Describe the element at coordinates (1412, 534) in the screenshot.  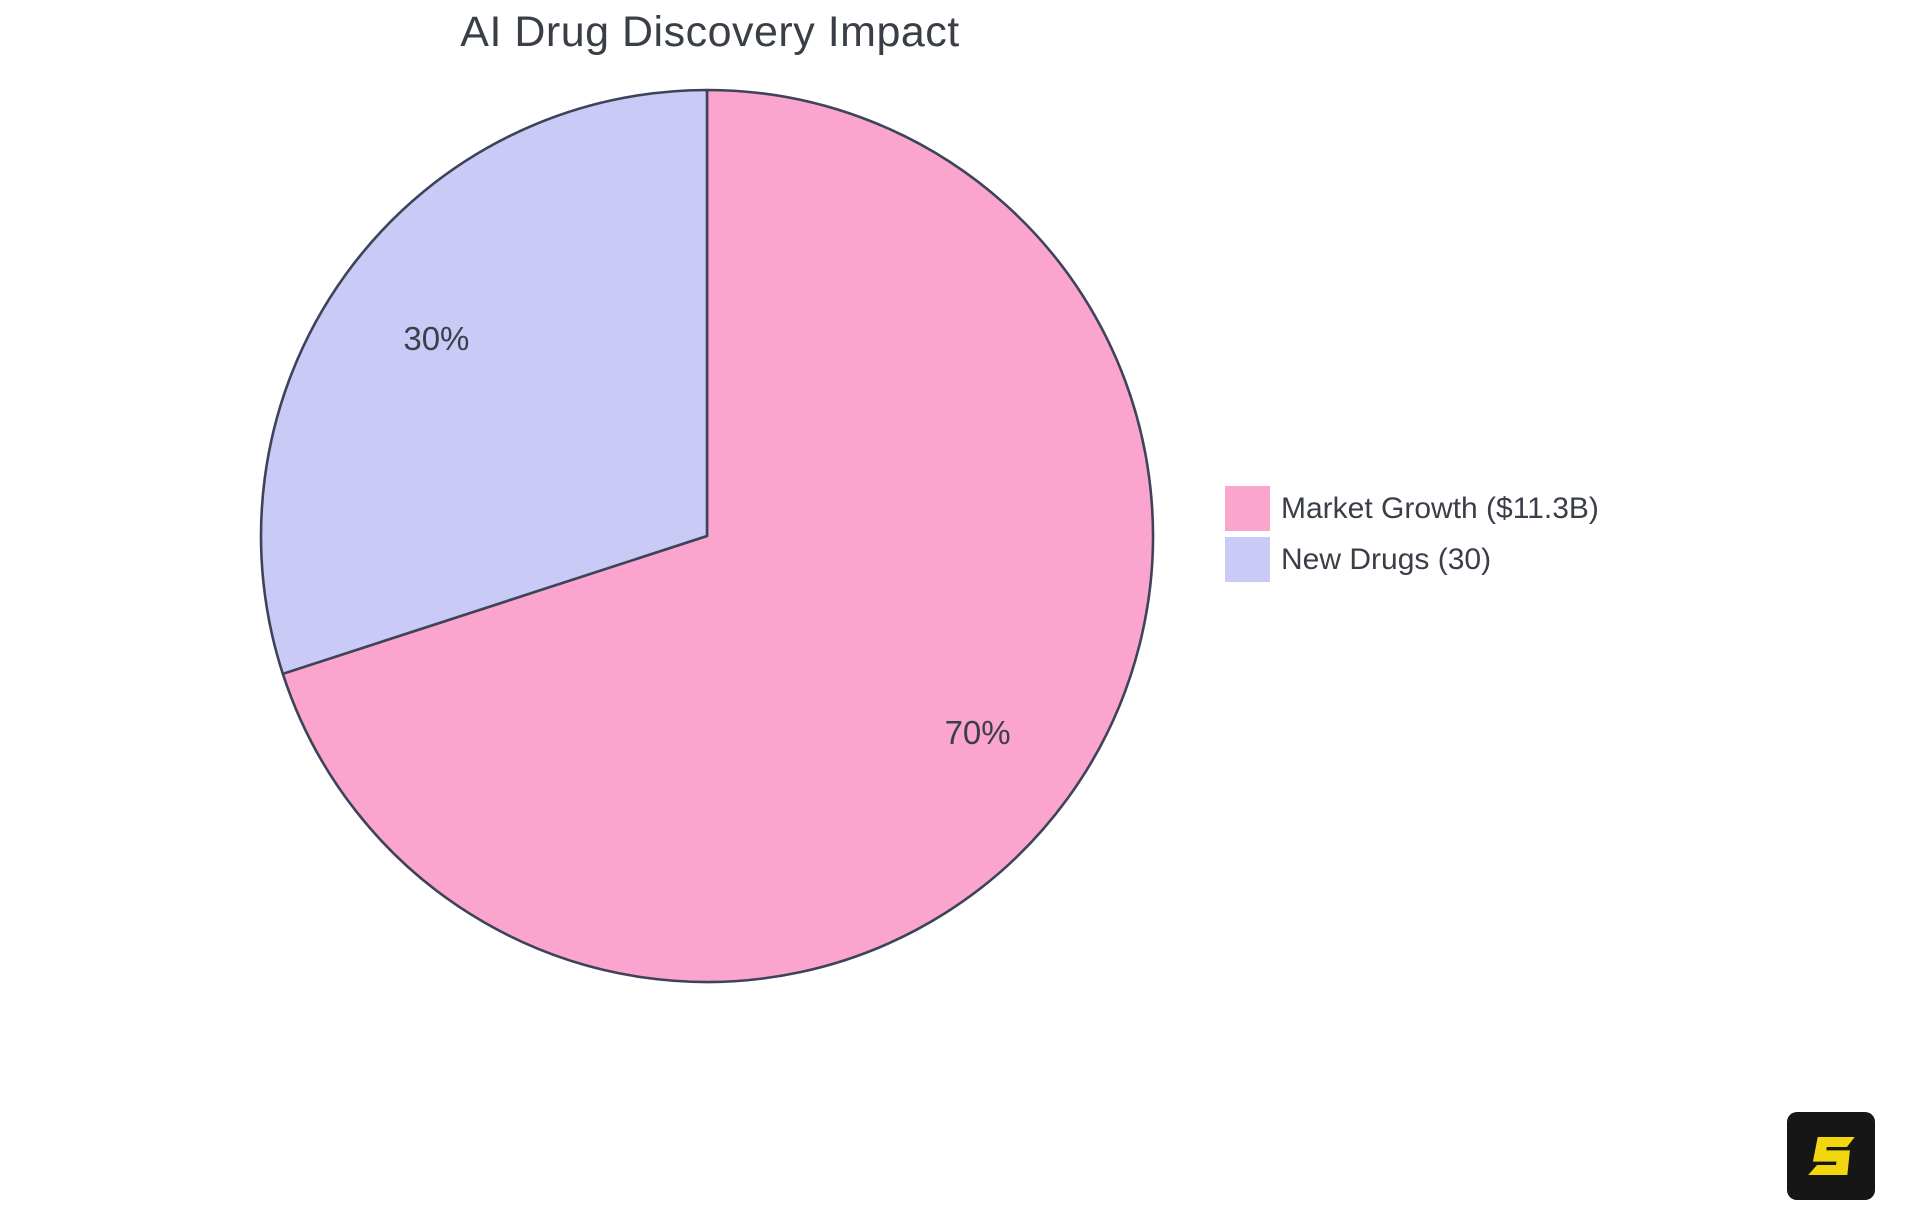
I see `legend: Market Growth ($11.3B) New Drugs (30)` at that location.